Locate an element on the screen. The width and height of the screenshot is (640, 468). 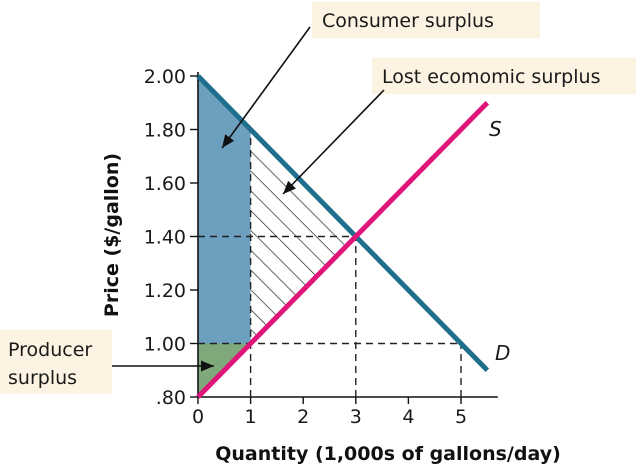
y-tick-label: .80 is located at coordinates (171, 398).